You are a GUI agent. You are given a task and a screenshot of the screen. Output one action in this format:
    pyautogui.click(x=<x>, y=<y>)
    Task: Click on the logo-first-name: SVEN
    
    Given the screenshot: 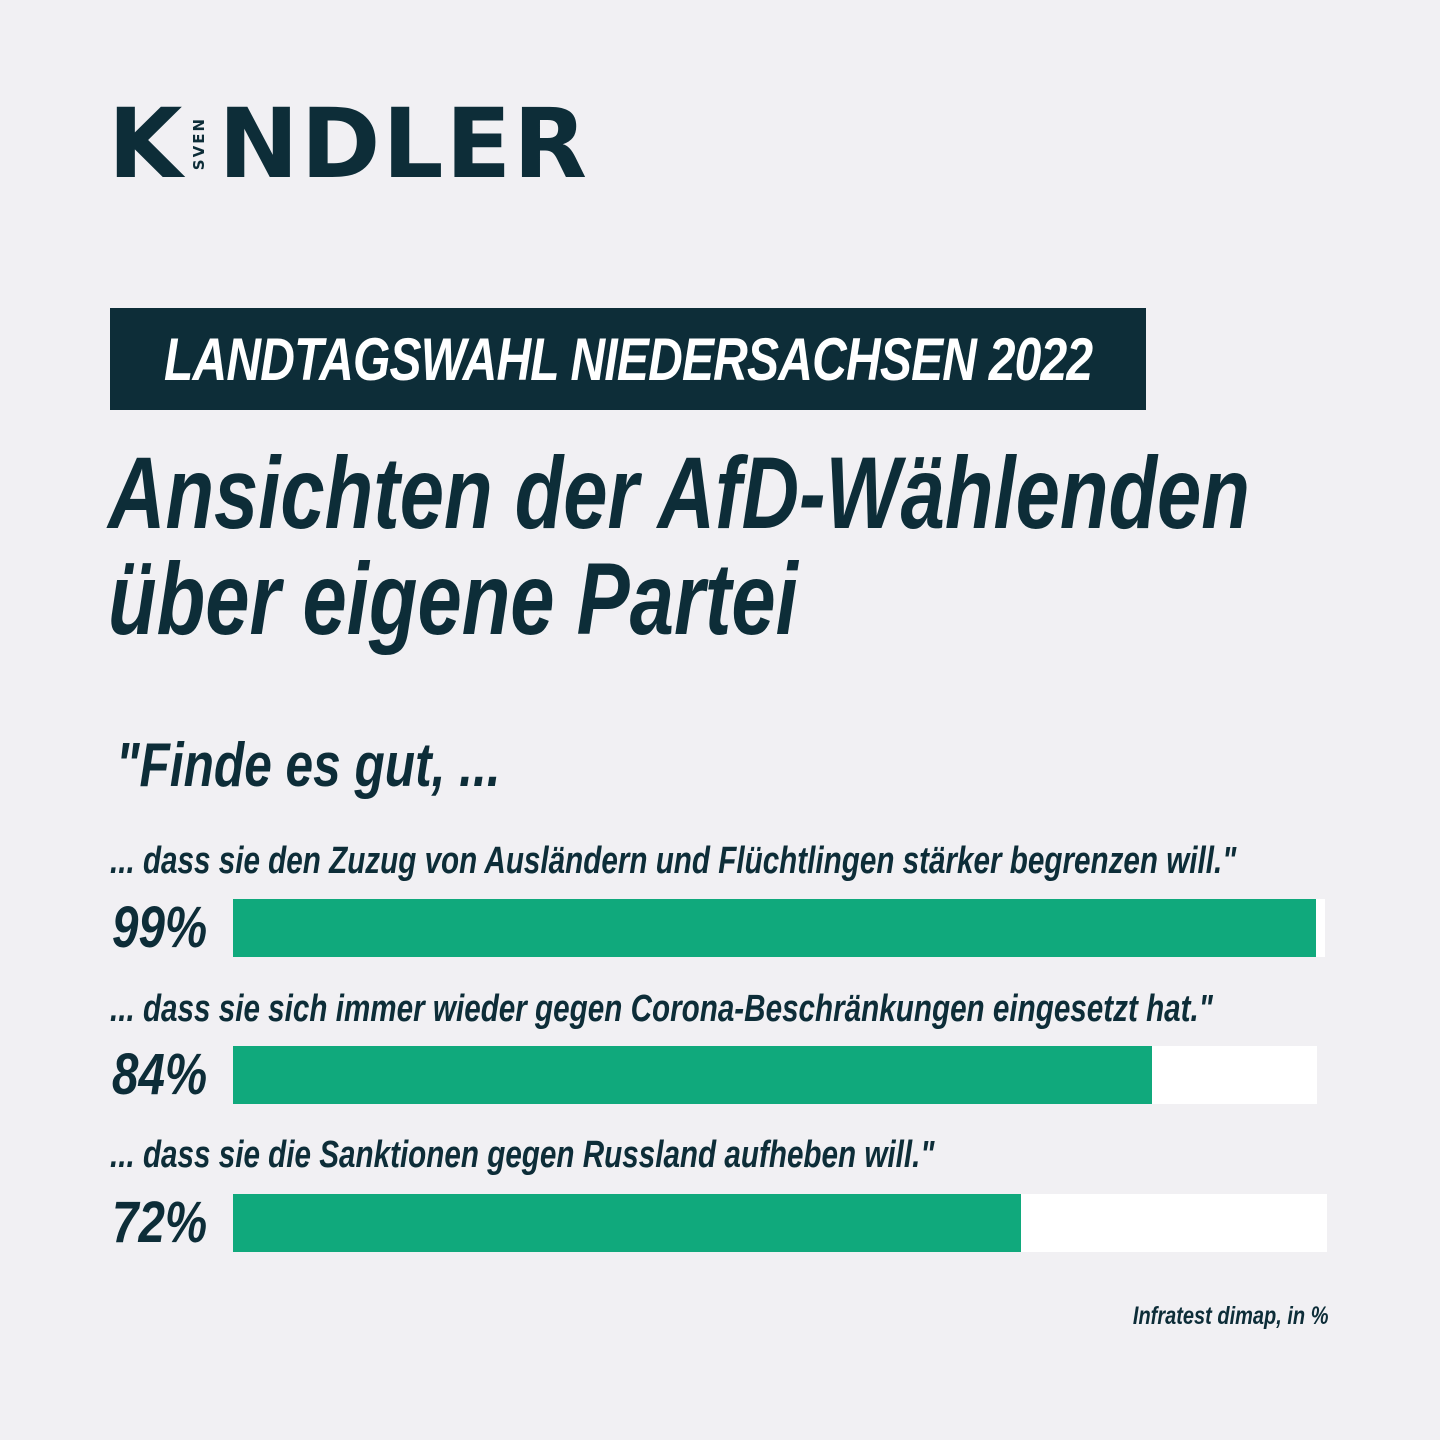 What is the action you would take?
    pyautogui.click(x=199, y=144)
    